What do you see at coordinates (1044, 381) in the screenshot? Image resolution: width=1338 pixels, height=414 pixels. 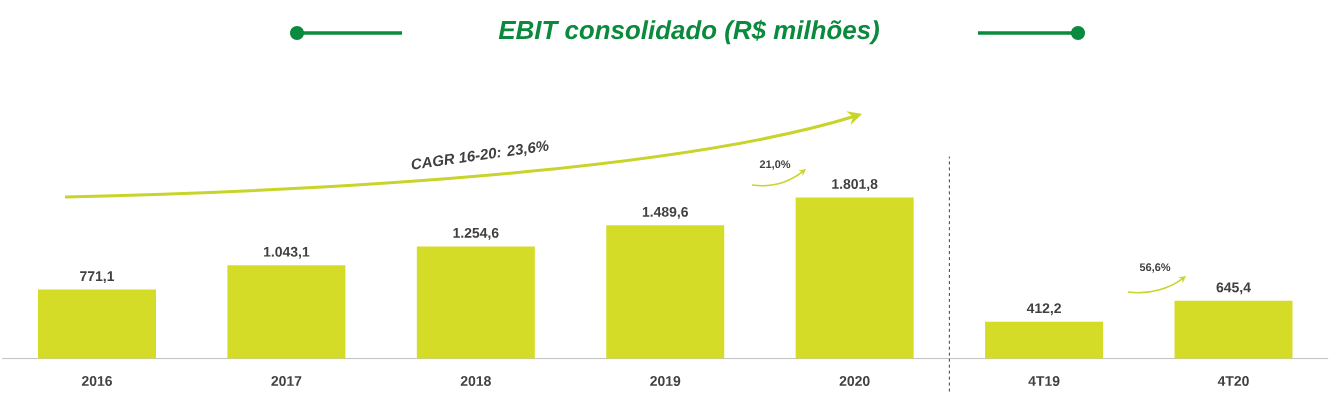 I see `x-tick-label: 4T19` at bounding box center [1044, 381].